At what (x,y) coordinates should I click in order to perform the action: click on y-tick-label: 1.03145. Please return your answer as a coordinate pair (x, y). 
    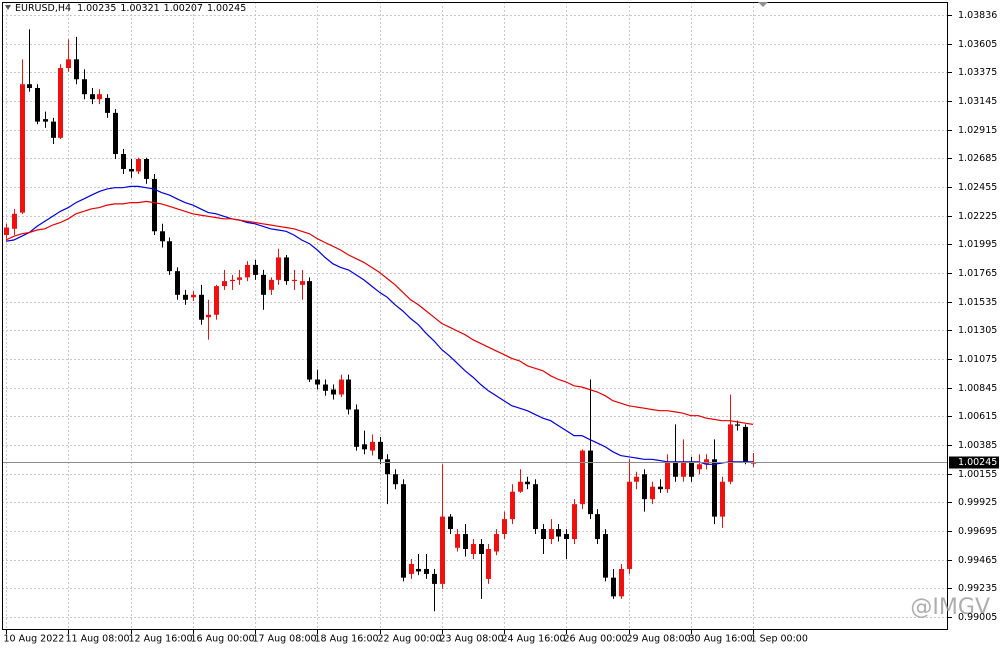
    Looking at the image, I should click on (977, 101).